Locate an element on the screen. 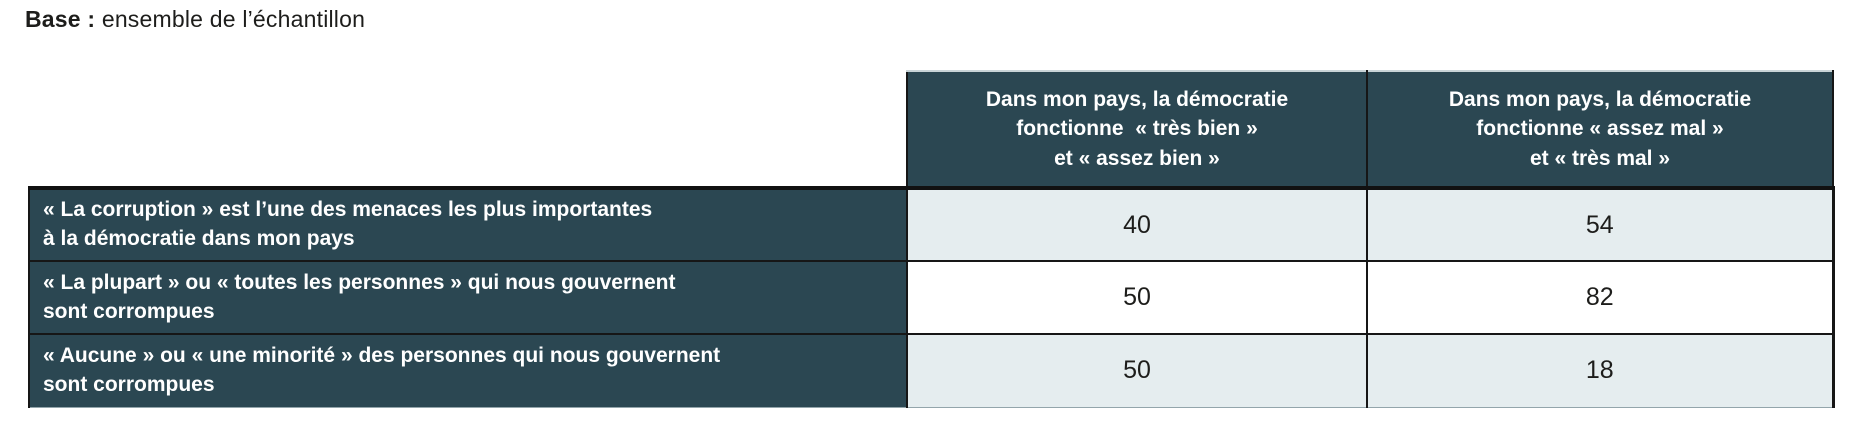  header-line: fonctionne « assez mal » is located at coordinates (1600, 129).